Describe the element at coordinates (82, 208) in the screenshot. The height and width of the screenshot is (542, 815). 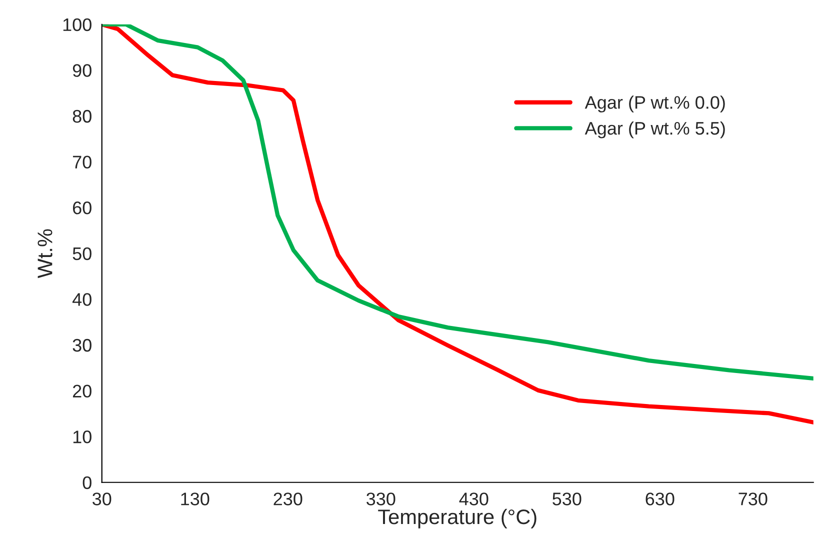
I see `y-tick-label: 60` at that location.